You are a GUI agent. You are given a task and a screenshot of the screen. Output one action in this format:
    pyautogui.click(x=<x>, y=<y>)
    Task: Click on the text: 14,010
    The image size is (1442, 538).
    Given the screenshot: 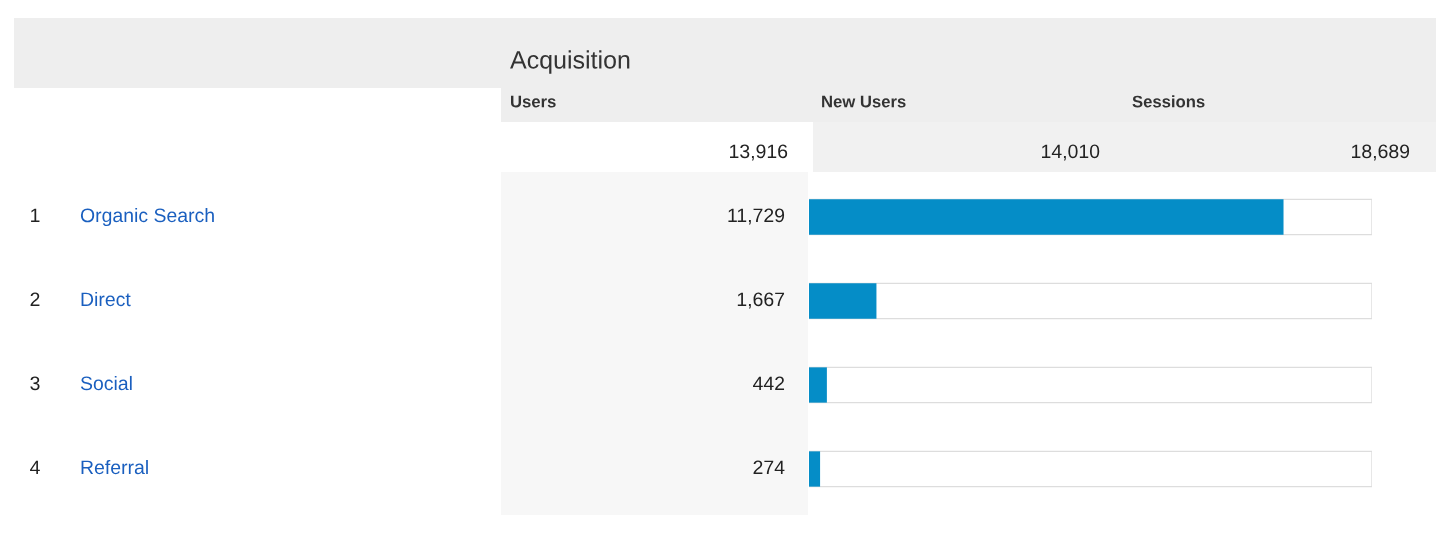 What is the action you would take?
    pyautogui.click(x=1071, y=152)
    